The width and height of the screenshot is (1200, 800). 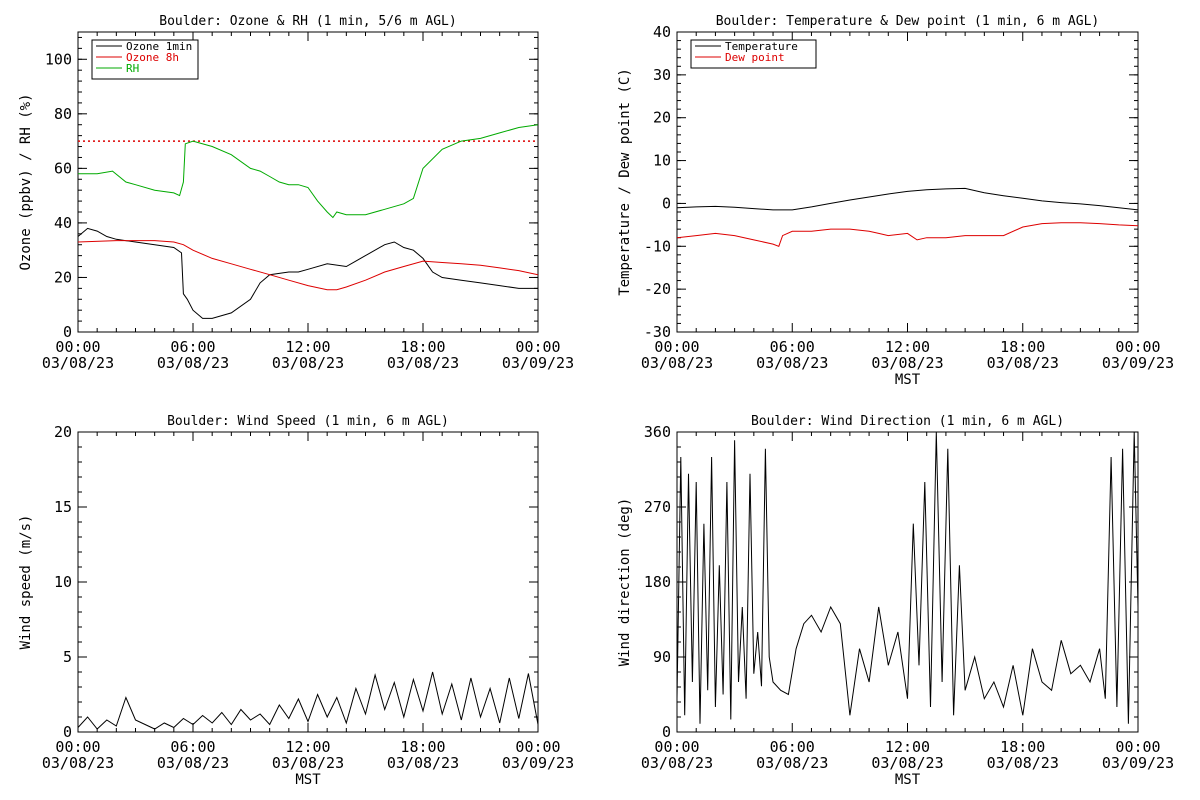 I want to click on y-tick-label: 270, so click(x=657, y=507).